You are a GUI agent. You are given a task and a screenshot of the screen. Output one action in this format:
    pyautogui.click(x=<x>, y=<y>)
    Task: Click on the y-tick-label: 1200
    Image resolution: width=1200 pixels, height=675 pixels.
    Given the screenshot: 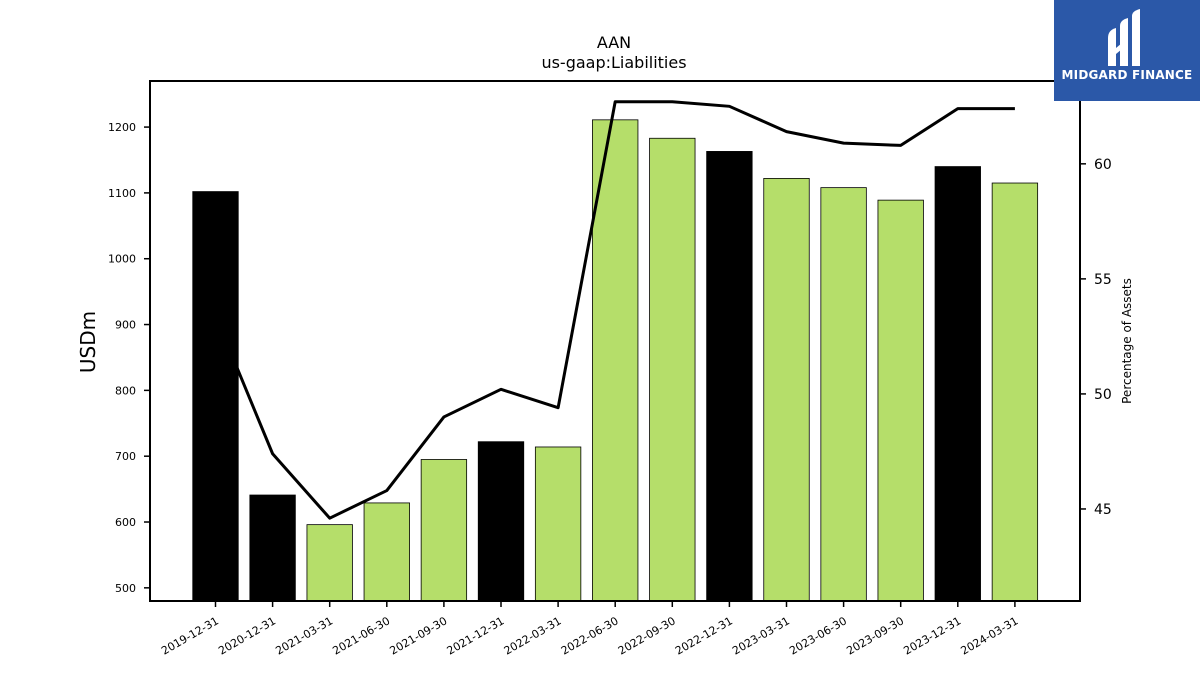 What is the action you would take?
    pyautogui.click(x=122, y=127)
    